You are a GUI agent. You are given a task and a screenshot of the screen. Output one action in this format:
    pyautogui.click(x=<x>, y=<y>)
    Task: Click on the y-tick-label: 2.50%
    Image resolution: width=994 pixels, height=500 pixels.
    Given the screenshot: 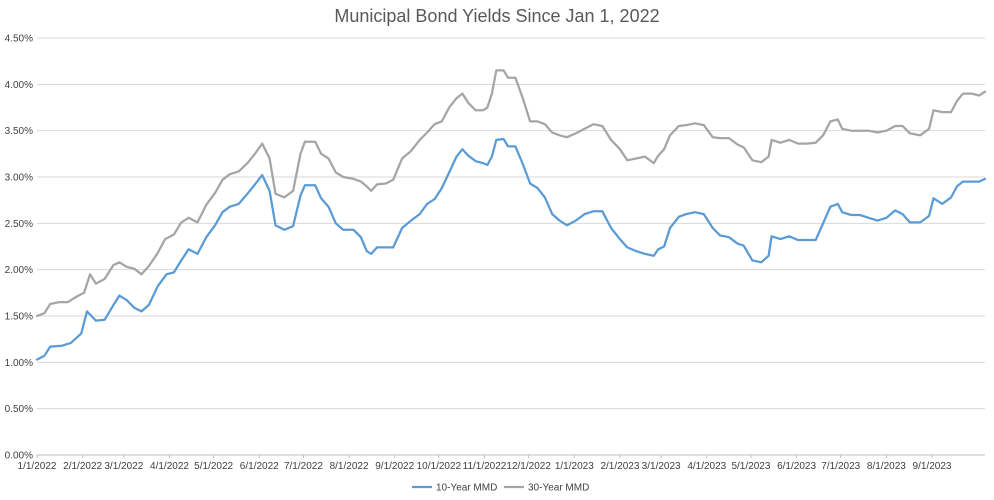 What is the action you would take?
    pyautogui.click(x=19, y=224)
    